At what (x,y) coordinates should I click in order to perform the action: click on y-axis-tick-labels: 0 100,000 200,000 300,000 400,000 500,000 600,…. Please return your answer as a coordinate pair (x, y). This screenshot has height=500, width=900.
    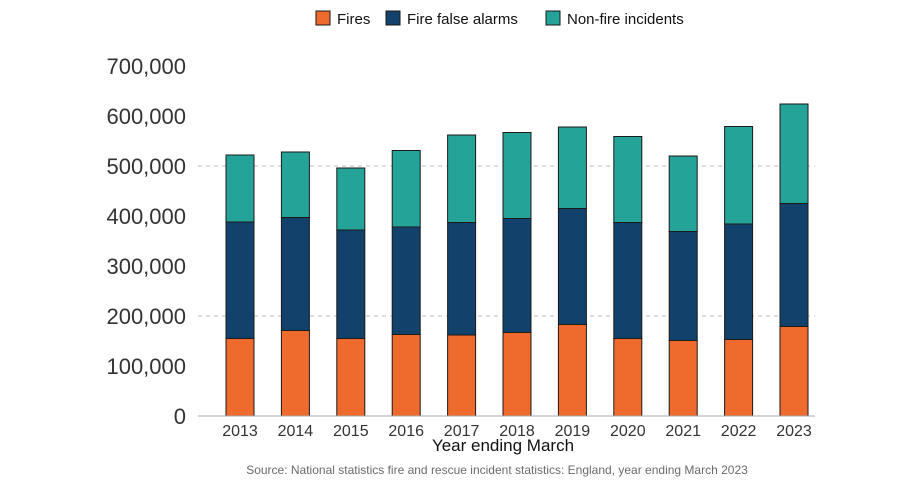
    Looking at the image, I should click on (146, 241).